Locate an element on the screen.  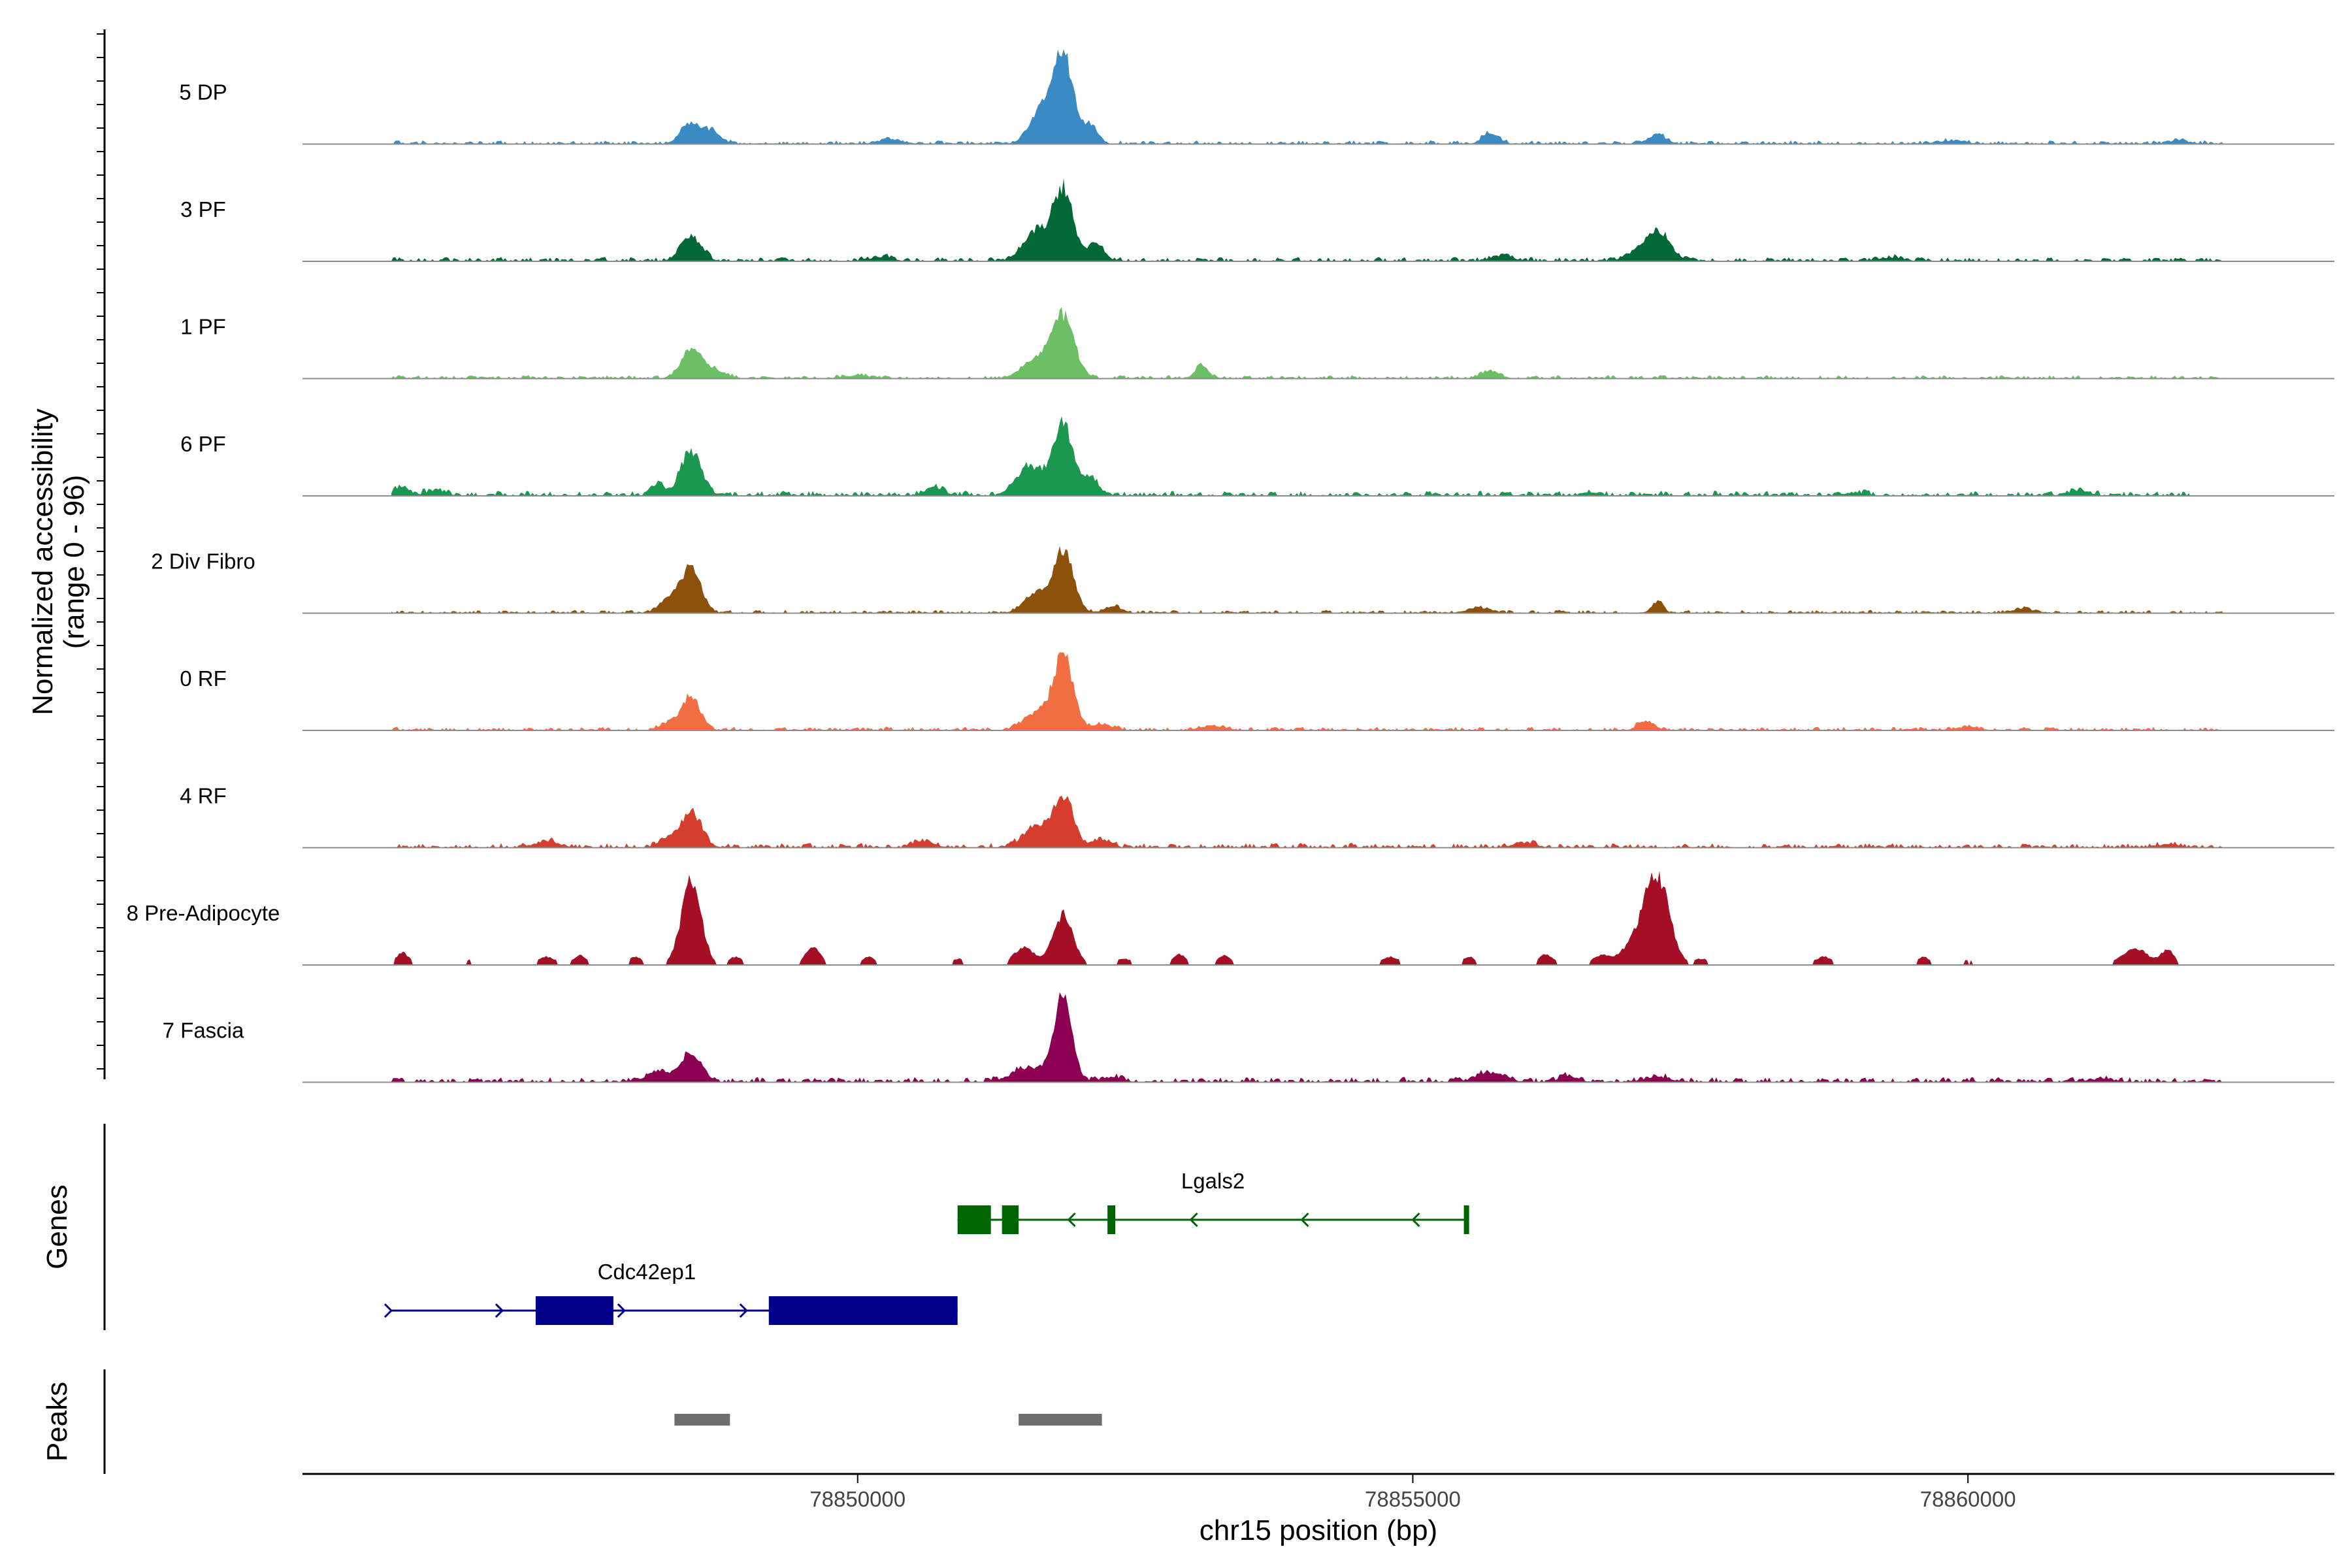
coverage-track: 4 RF is located at coordinates (1257, 816).